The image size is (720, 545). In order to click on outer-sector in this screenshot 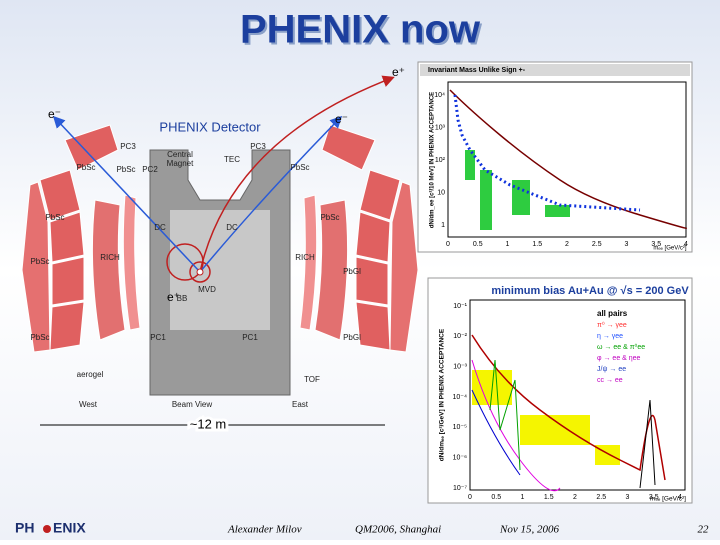, I will do `click(36, 267)`.